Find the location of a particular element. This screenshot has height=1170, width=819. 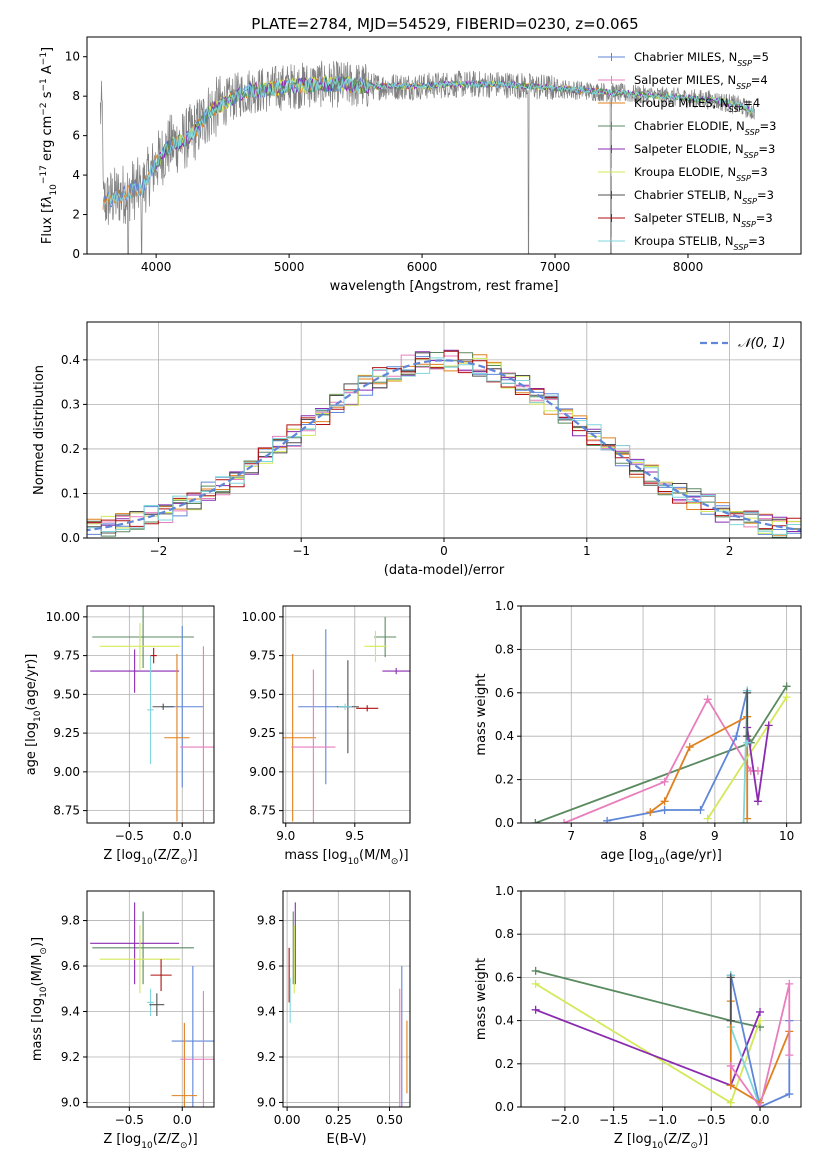

y-tick-label: 0.3 is located at coordinates (70, 404).